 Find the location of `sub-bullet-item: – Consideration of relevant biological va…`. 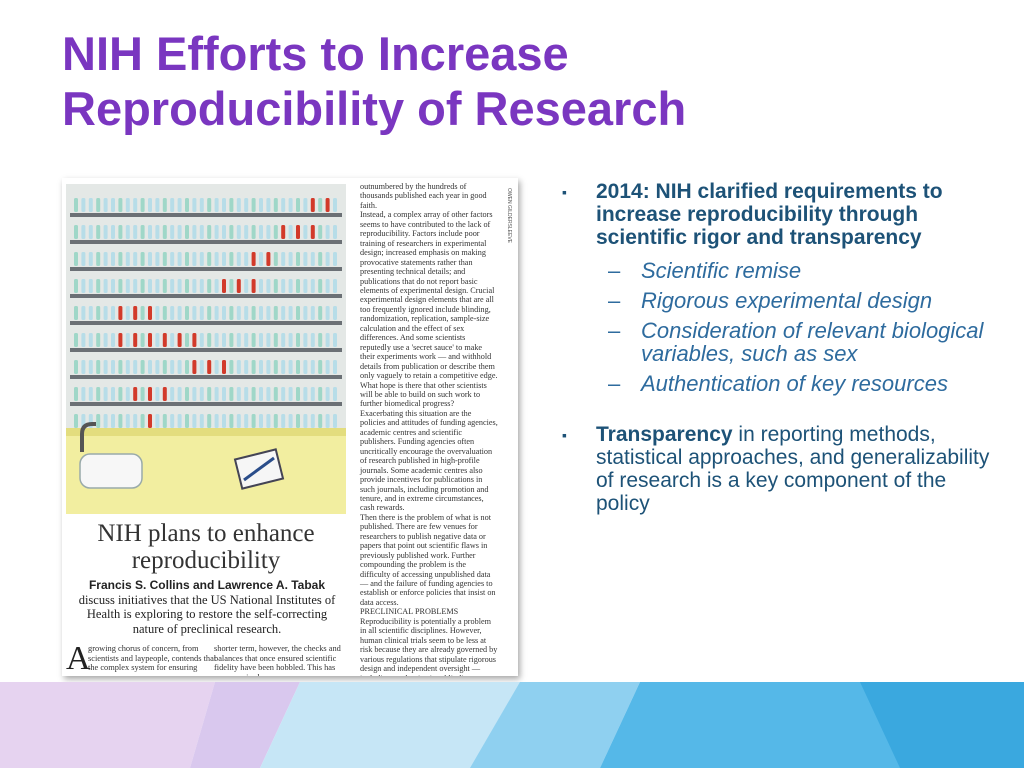

sub-bullet-item: – Consideration of relevant biological va… is located at coordinates (805, 342).